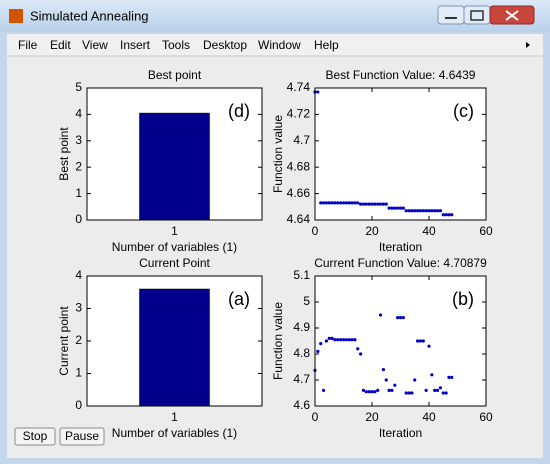  I want to click on maximize-button, so click(477, 15).